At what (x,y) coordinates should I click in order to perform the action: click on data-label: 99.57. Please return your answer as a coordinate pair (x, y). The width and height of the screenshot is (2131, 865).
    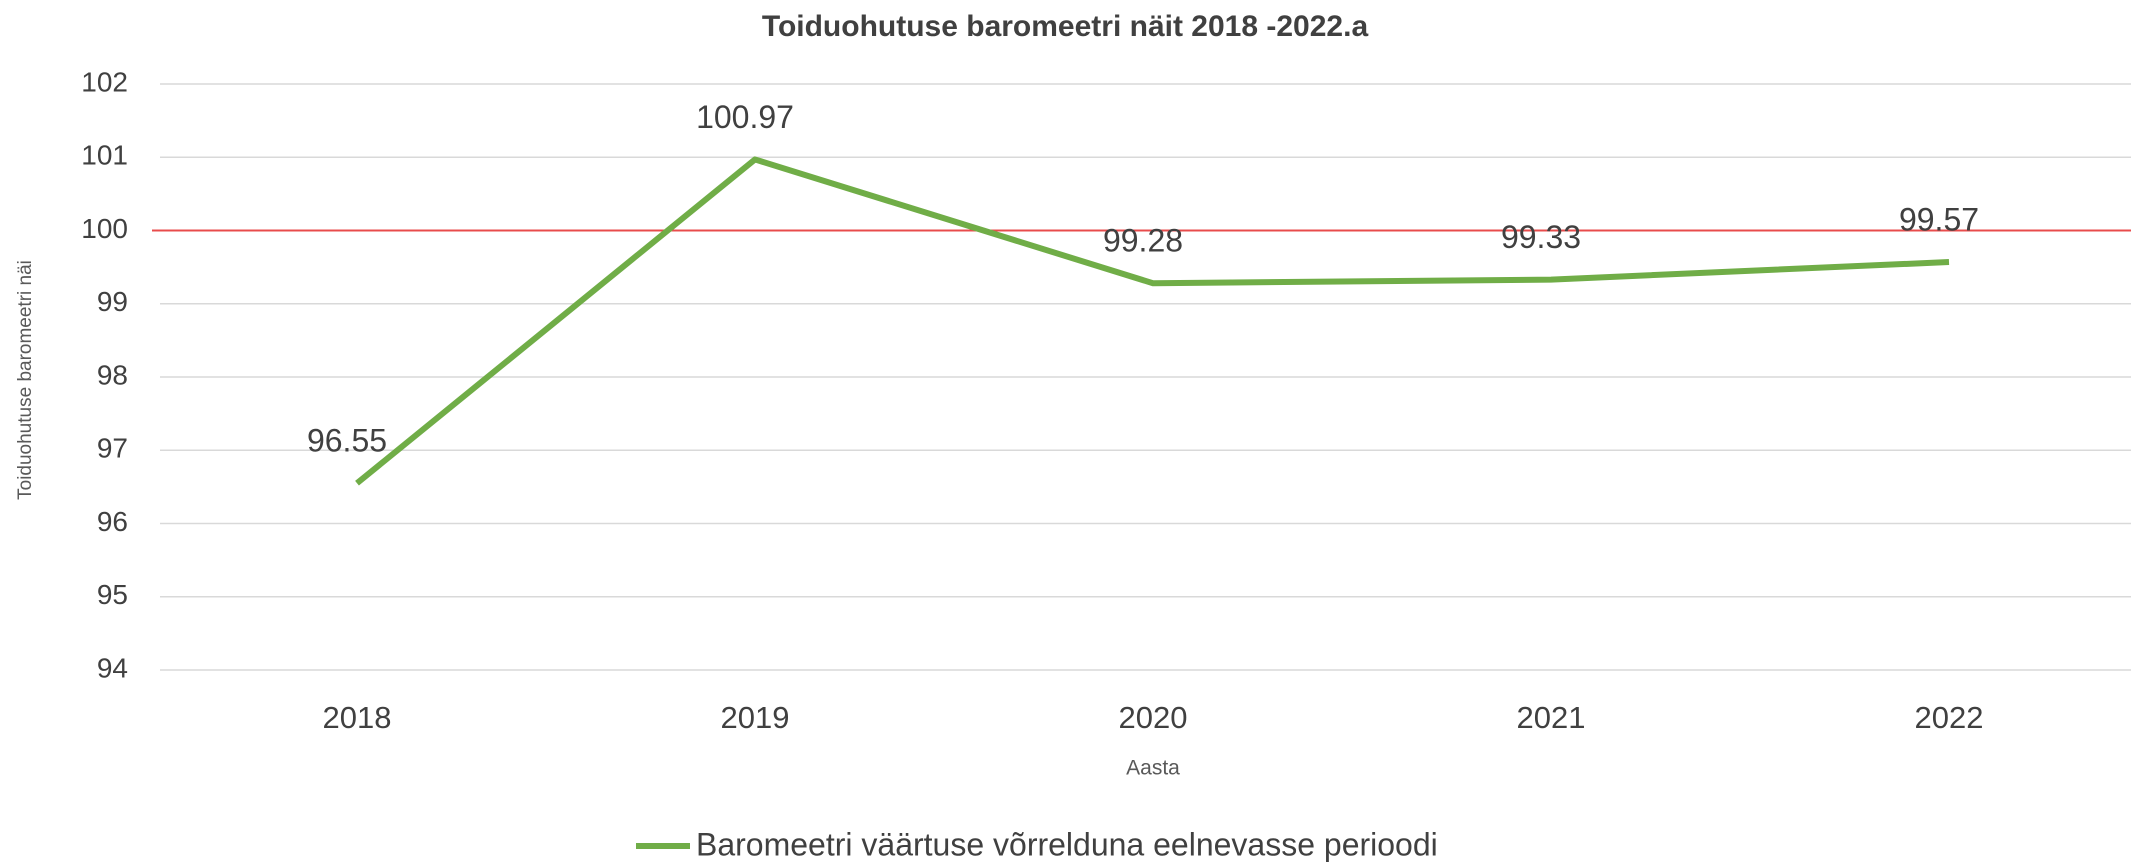
    Looking at the image, I should click on (1939, 219).